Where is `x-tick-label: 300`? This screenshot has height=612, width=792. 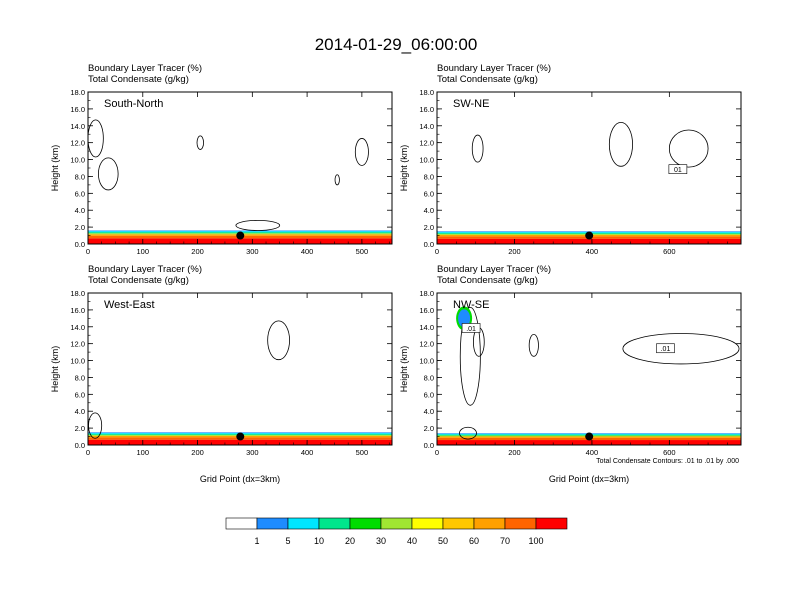 x-tick-label: 300 is located at coordinates (252, 452).